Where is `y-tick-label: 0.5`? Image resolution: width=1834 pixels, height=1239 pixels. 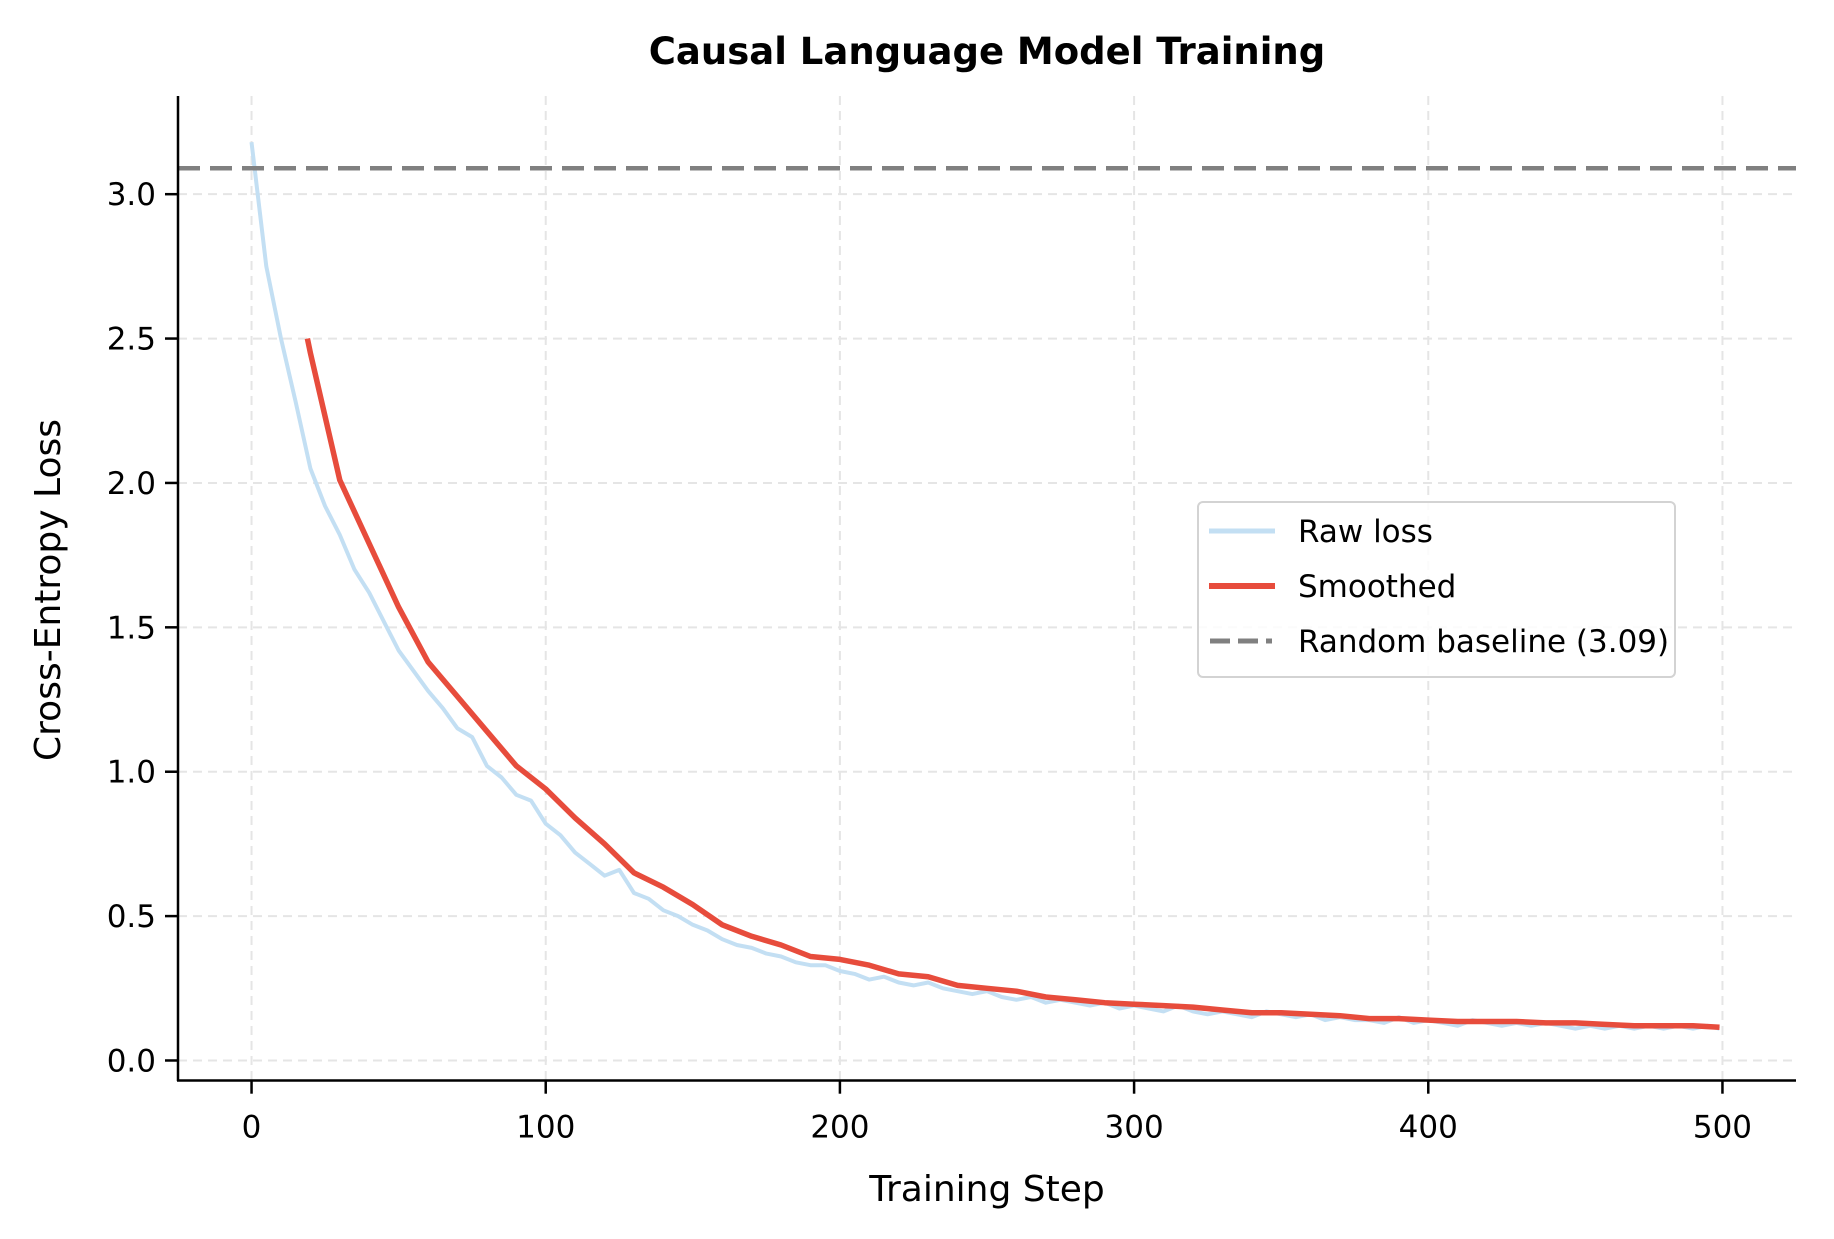
y-tick-label: 0.5 is located at coordinates (131, 917).